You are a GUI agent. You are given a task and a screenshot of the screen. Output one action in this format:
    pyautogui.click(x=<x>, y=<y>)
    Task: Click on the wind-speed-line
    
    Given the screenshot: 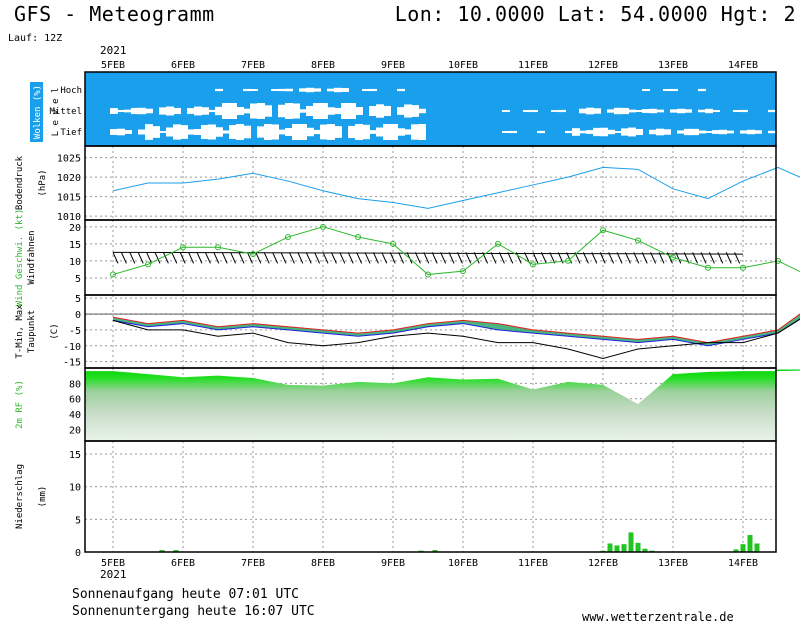 What is the action you would take?
    pyautogui.click(x=456, y=251)
    